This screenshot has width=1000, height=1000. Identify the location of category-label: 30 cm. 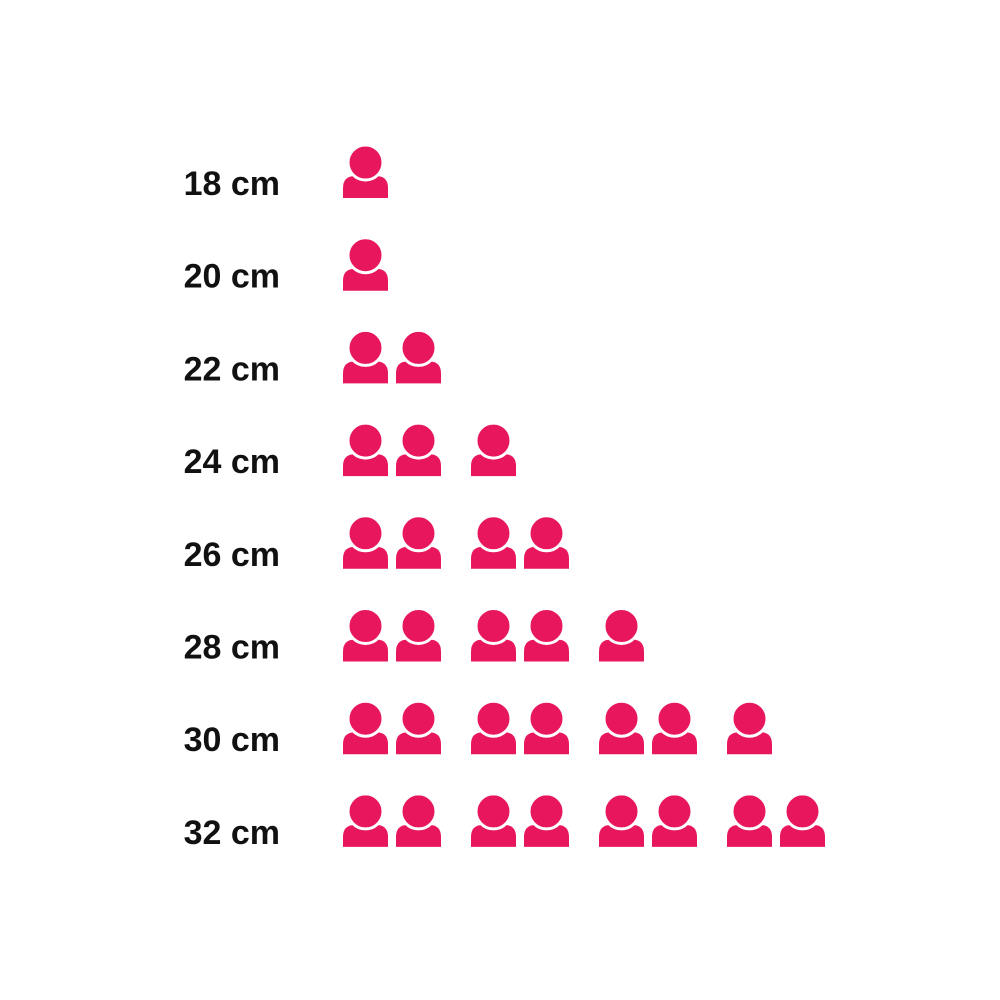
(232, 740).